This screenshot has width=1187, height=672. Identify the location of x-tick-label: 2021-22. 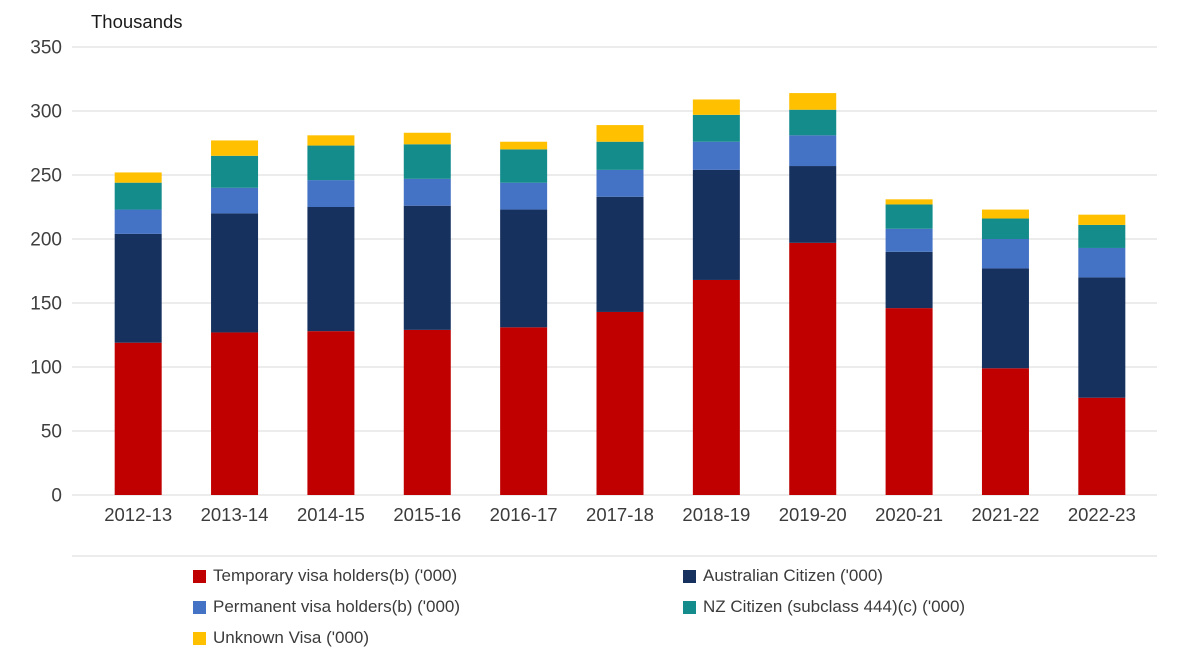
(1006, 514).